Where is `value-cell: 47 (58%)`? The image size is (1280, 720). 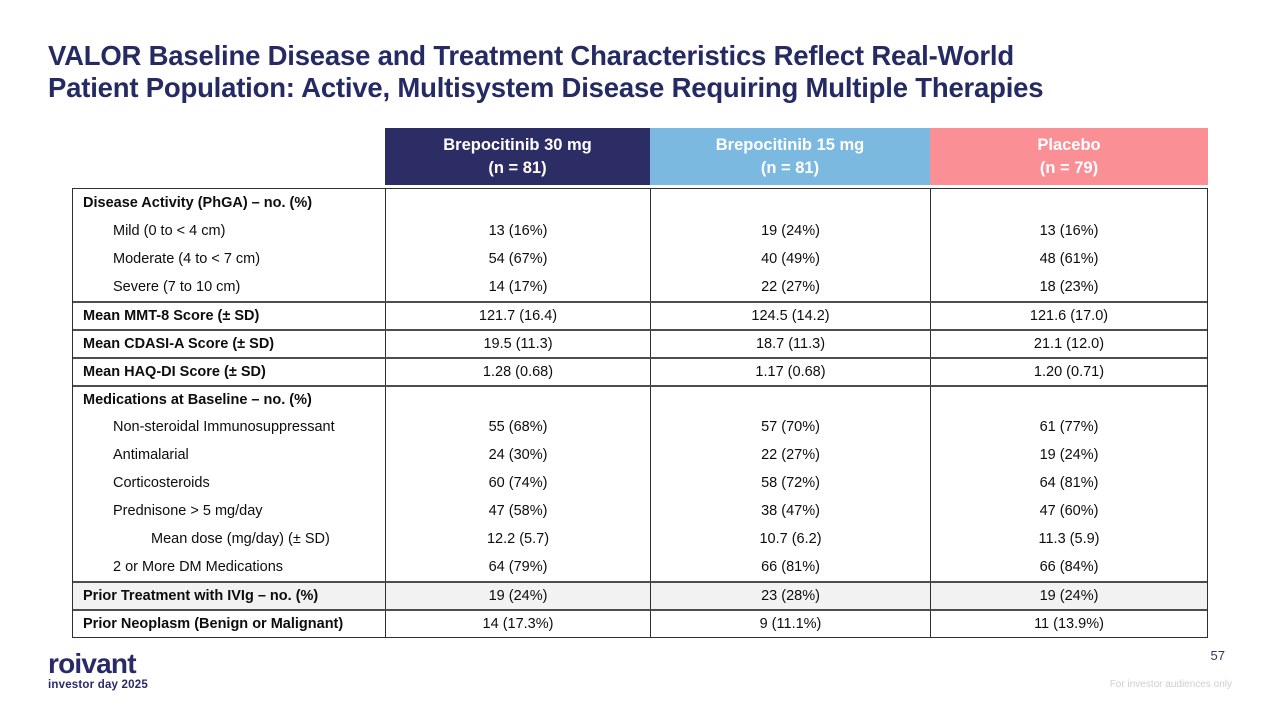 value-cell: 47 (58%) is located at coordinates (518, 511).